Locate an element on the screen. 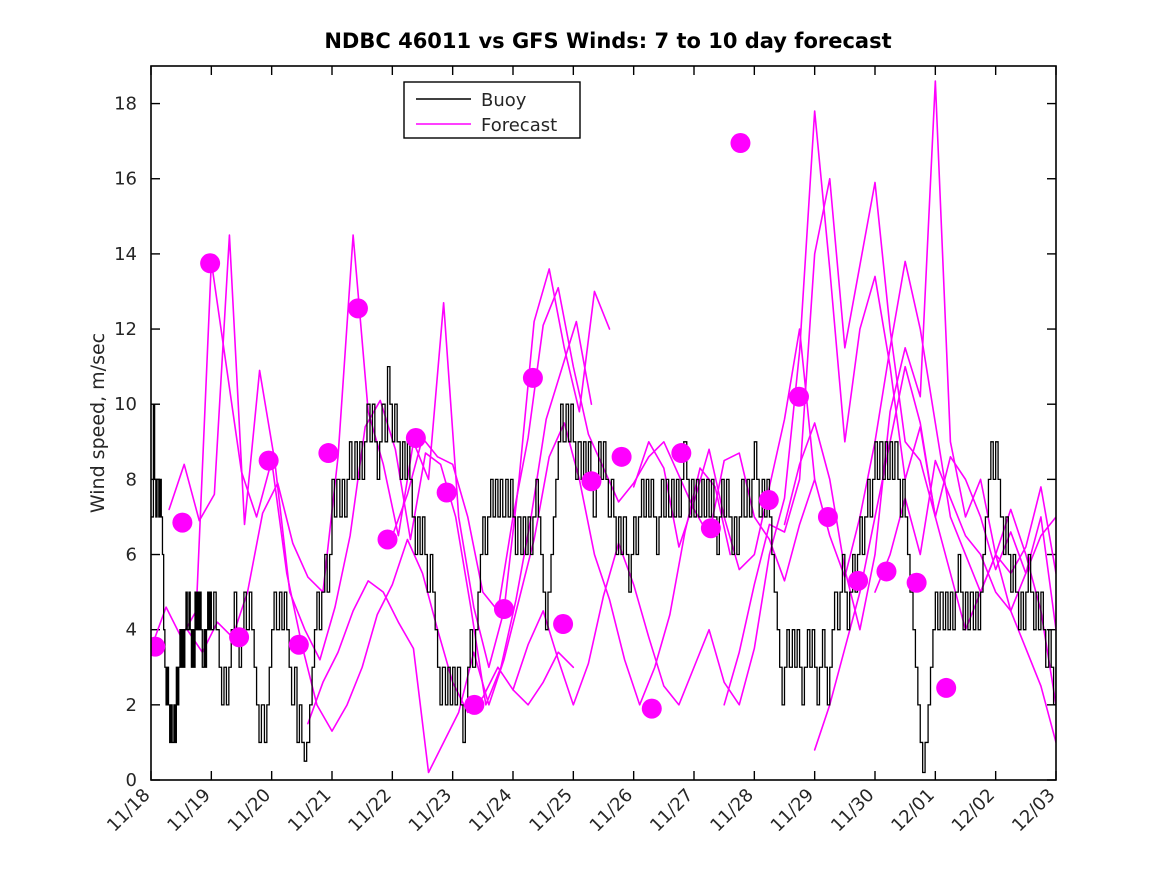 Image resolution: width=1167 pixels, height=875 pixels. legend-label-forecast: Forecast is located at coordinates (519, 125).